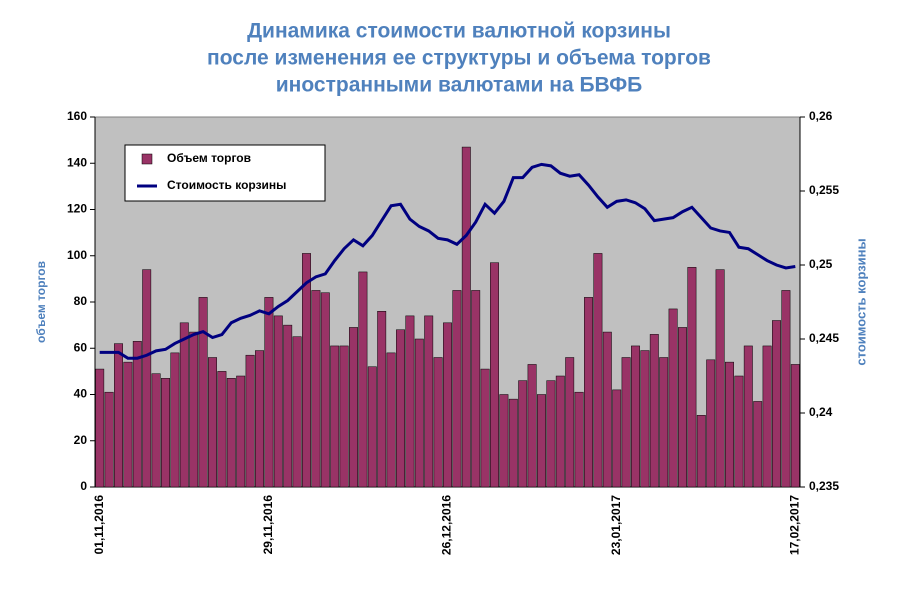  What do you see at coordinates (794, 525) in the screenshot?
I see `x-tick-label: 17,02,2017` at bounding box center [794, 525].